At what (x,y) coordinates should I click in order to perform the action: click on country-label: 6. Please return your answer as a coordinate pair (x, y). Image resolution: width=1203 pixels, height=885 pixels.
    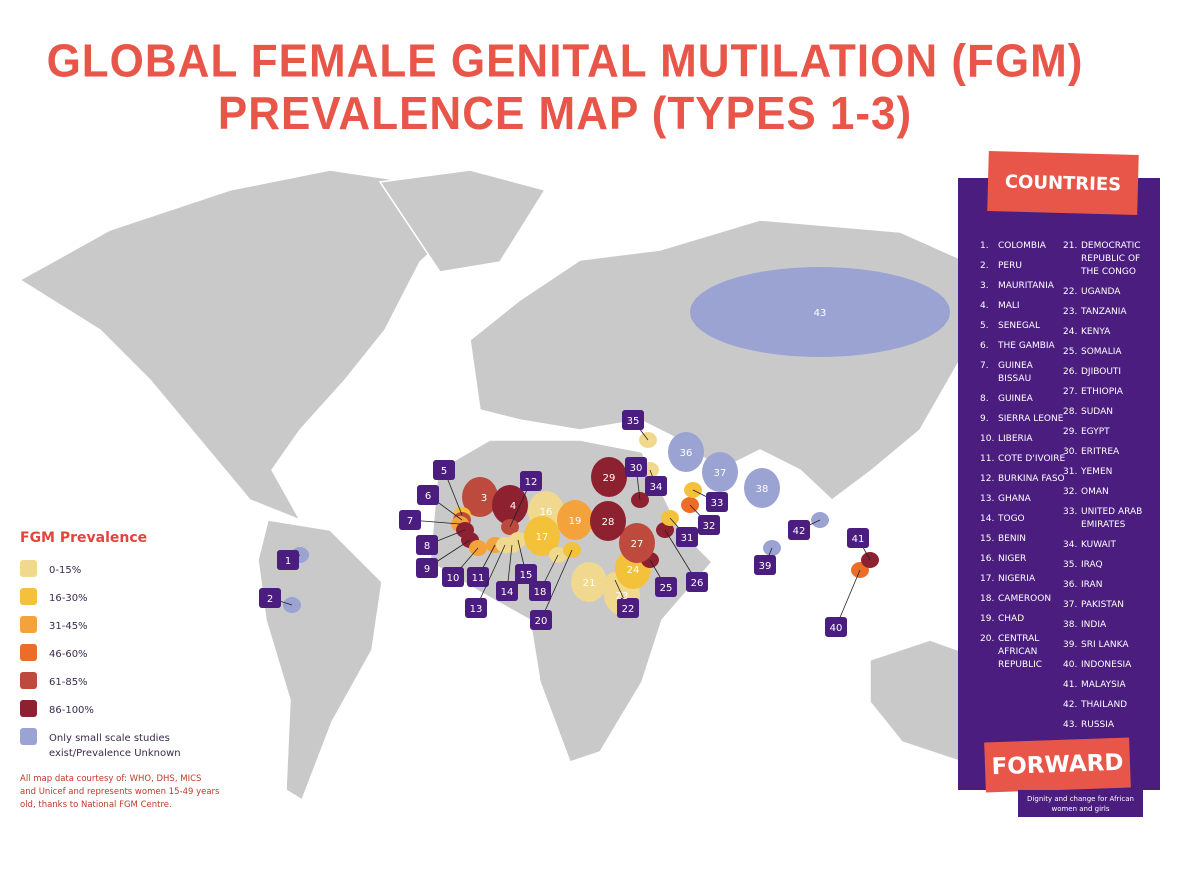
    Looking at the image, I should click on (428, 496).